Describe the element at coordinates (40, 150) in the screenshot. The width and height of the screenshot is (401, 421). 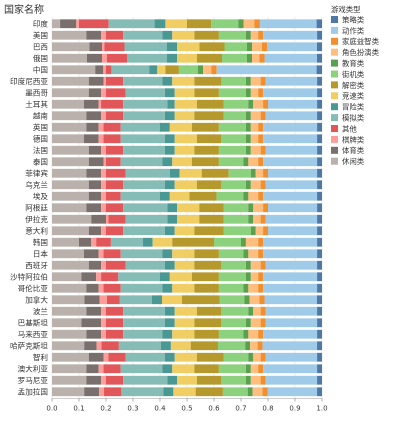
I see `country-label: 法国` at that location.